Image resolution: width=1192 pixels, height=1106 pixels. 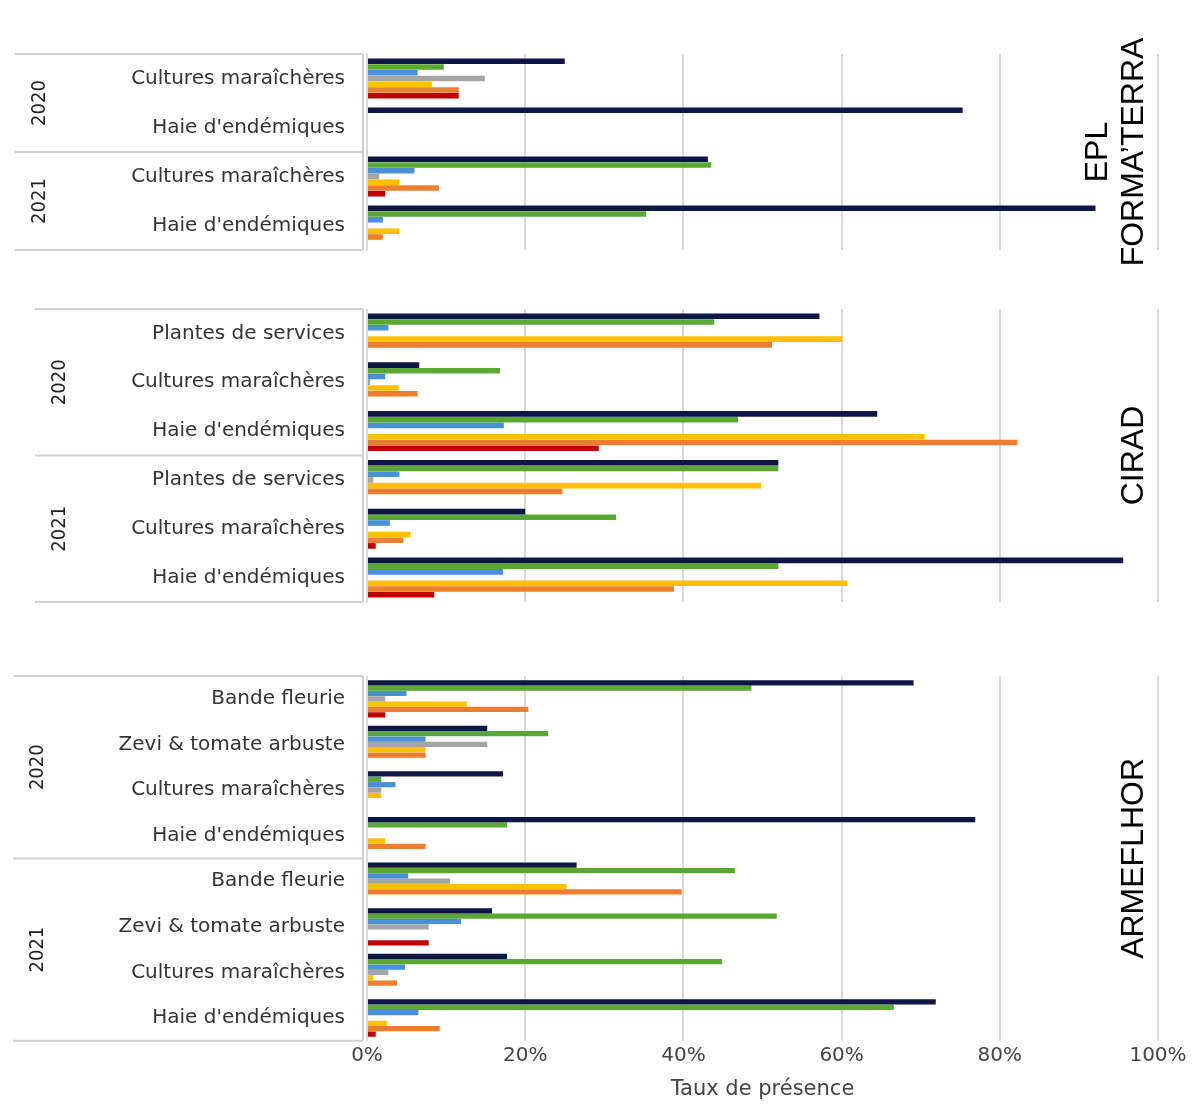 I want to click on x-tick-label: 100%, so click(x=1158, y=1054).